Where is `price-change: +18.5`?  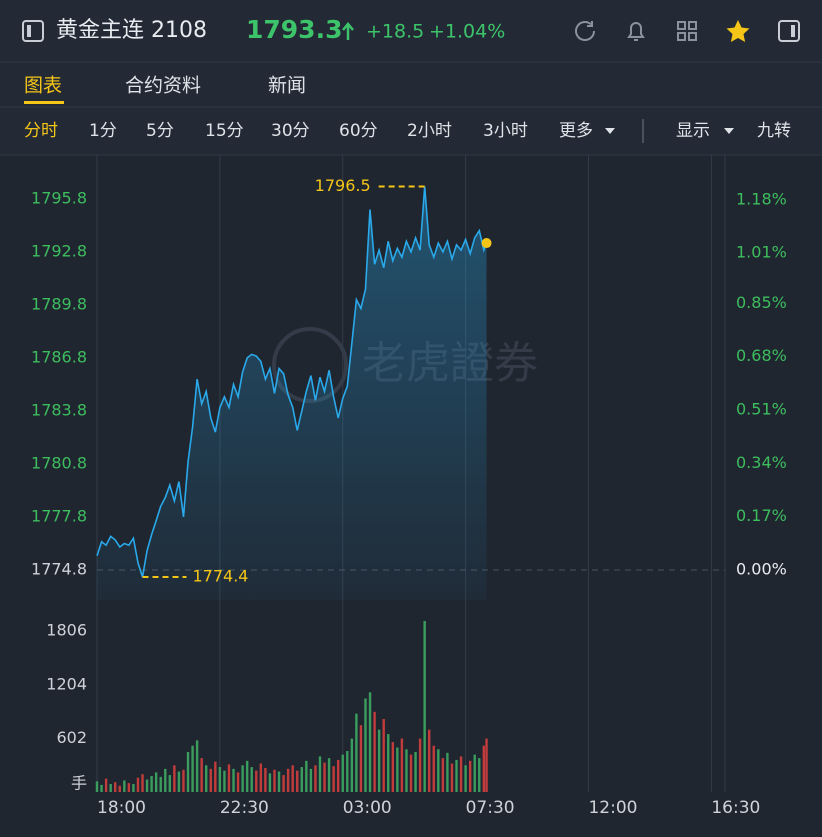 price-change: +18.5 is located at coordinates (395, 32).